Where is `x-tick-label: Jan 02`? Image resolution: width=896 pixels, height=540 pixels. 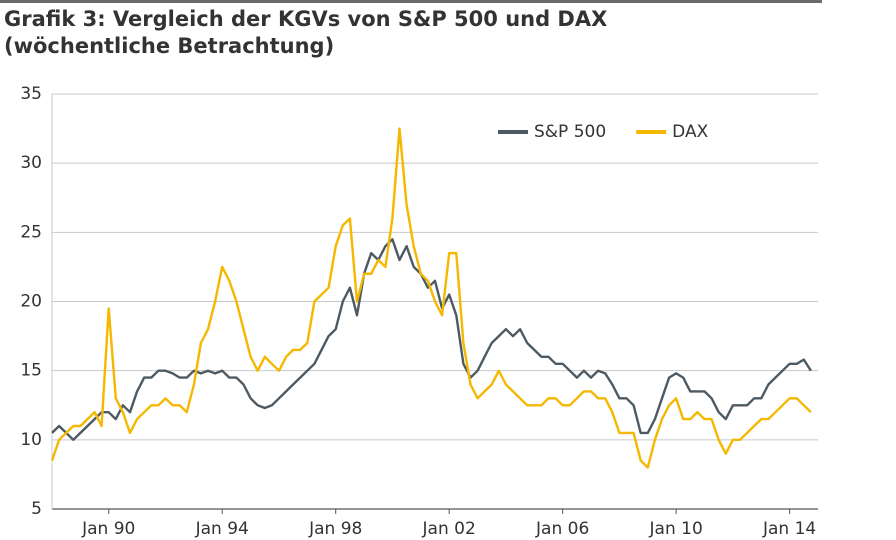 x-tick-label: Jan 02 is located at coordinates (449, 529).